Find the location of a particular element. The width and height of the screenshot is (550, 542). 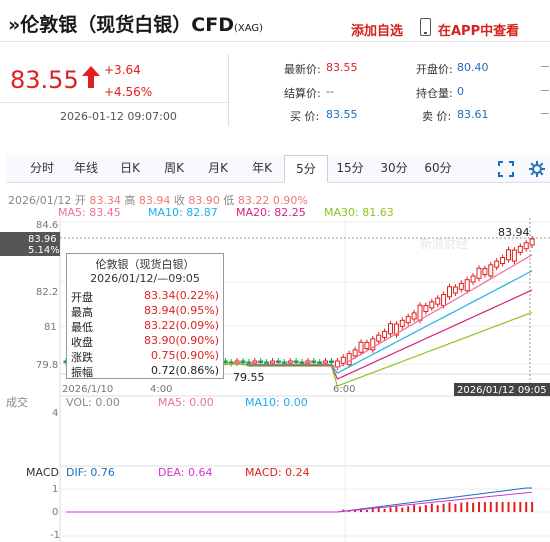

crosshair-time-box is located at coordinates (502, 389).